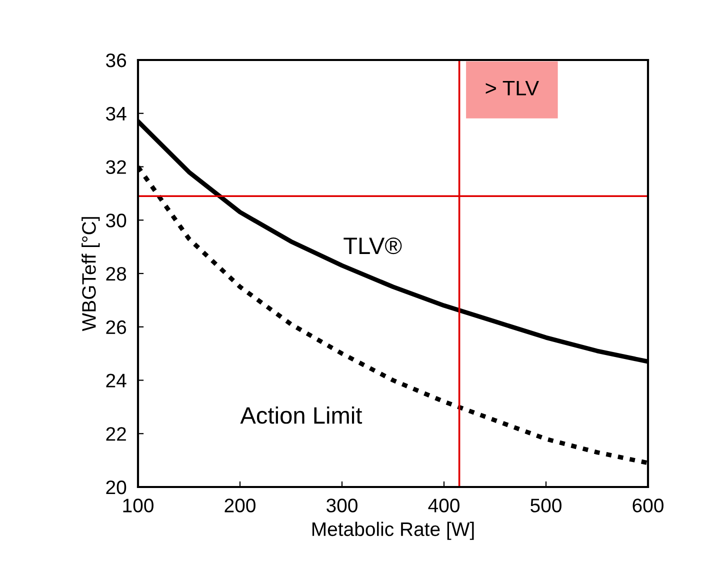 This screenshot has width=701, height=574. Describe the element at coordinates (546, 505) in the screenshot. I see `x-tick-label: 500` at that location.